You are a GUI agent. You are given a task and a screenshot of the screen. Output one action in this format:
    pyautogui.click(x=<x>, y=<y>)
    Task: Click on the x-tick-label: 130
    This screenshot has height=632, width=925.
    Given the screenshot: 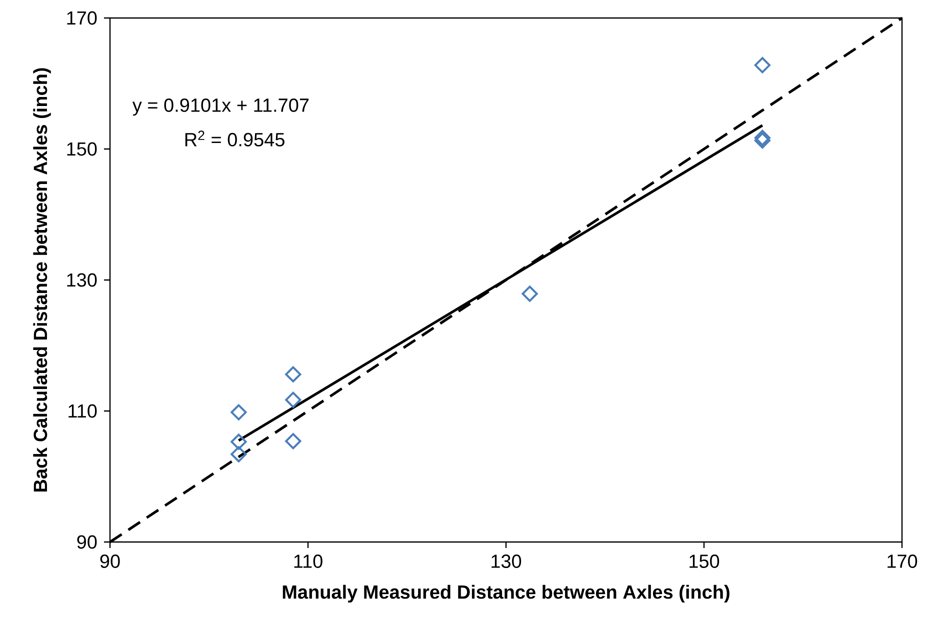 What is the action you would take?
    pyautogui.click(x=507, y=561)
    